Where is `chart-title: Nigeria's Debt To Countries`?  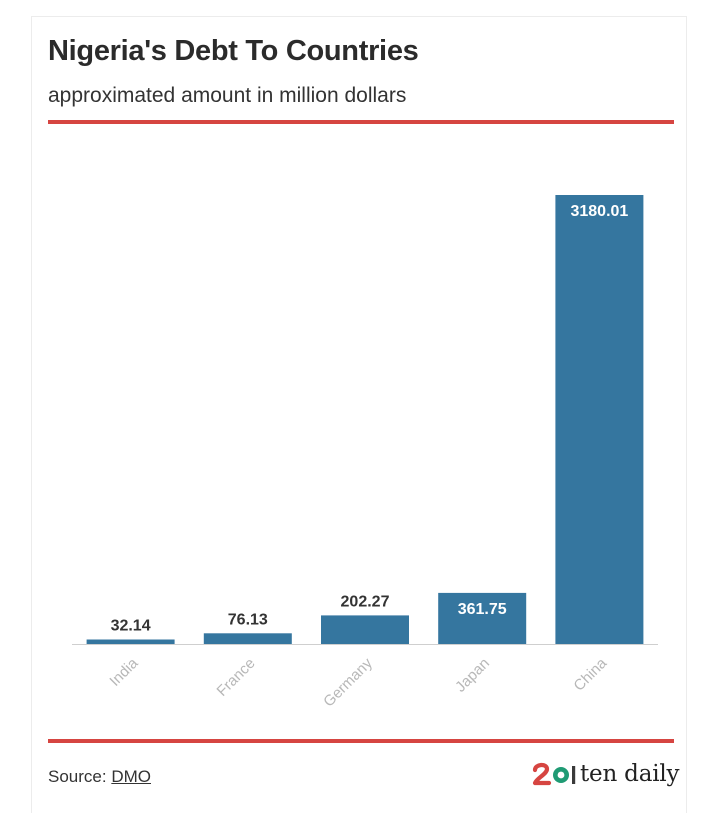 chart-title: Nigeria's Debt To Countries is located at coordinates (233, 51).